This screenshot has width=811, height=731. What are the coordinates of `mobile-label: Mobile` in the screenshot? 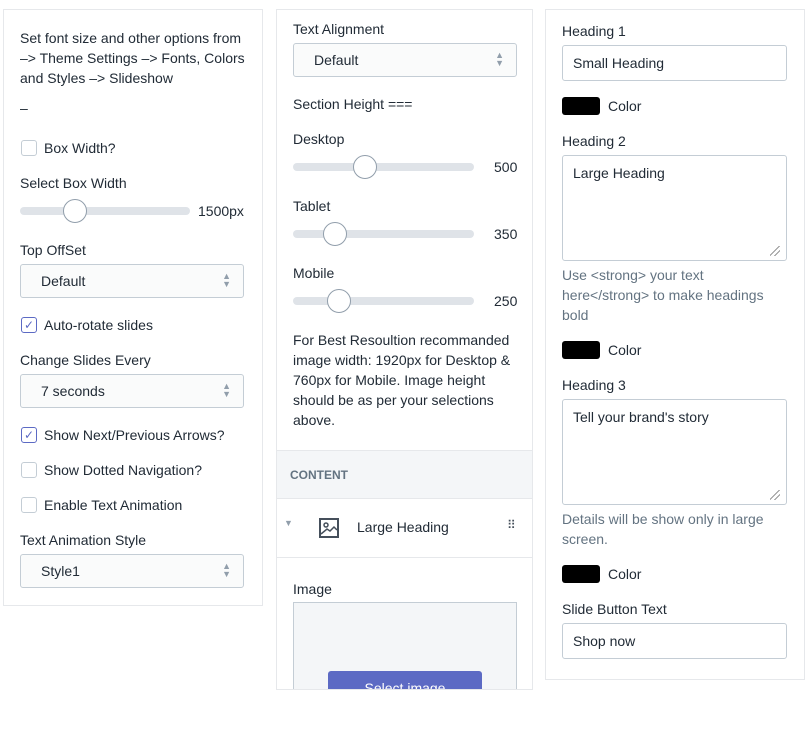 It's located at (314, 273).